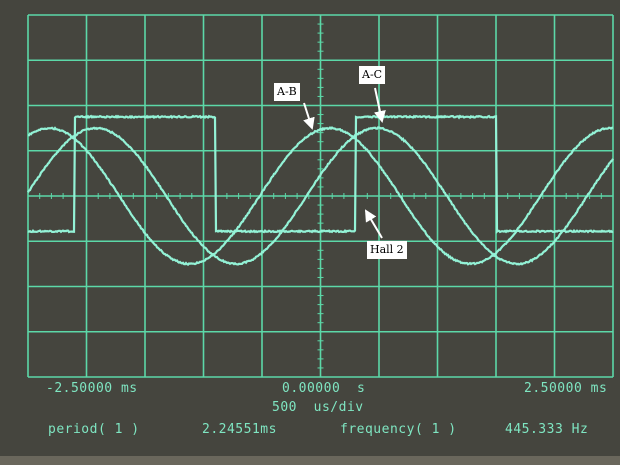  Describe the element at coordinates (565, 388) in the screenshot. I see `right-time-label: 2.50000 ms` at that location.